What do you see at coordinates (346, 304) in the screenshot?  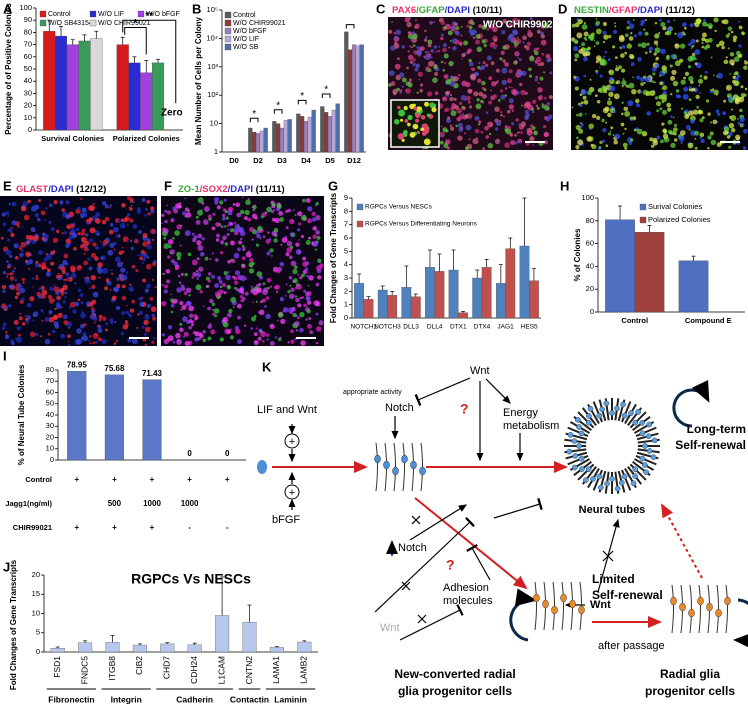 I see `y-tick-label: 1` at bounding box center [346, 304].